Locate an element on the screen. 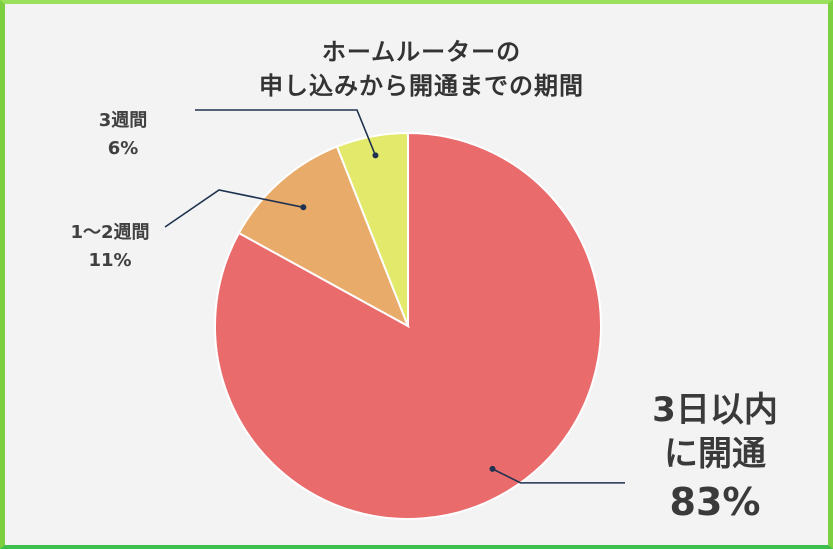 This screenshot has width=833, height=549. leader-3-weeks-dot is located at coordinates (375, 155).